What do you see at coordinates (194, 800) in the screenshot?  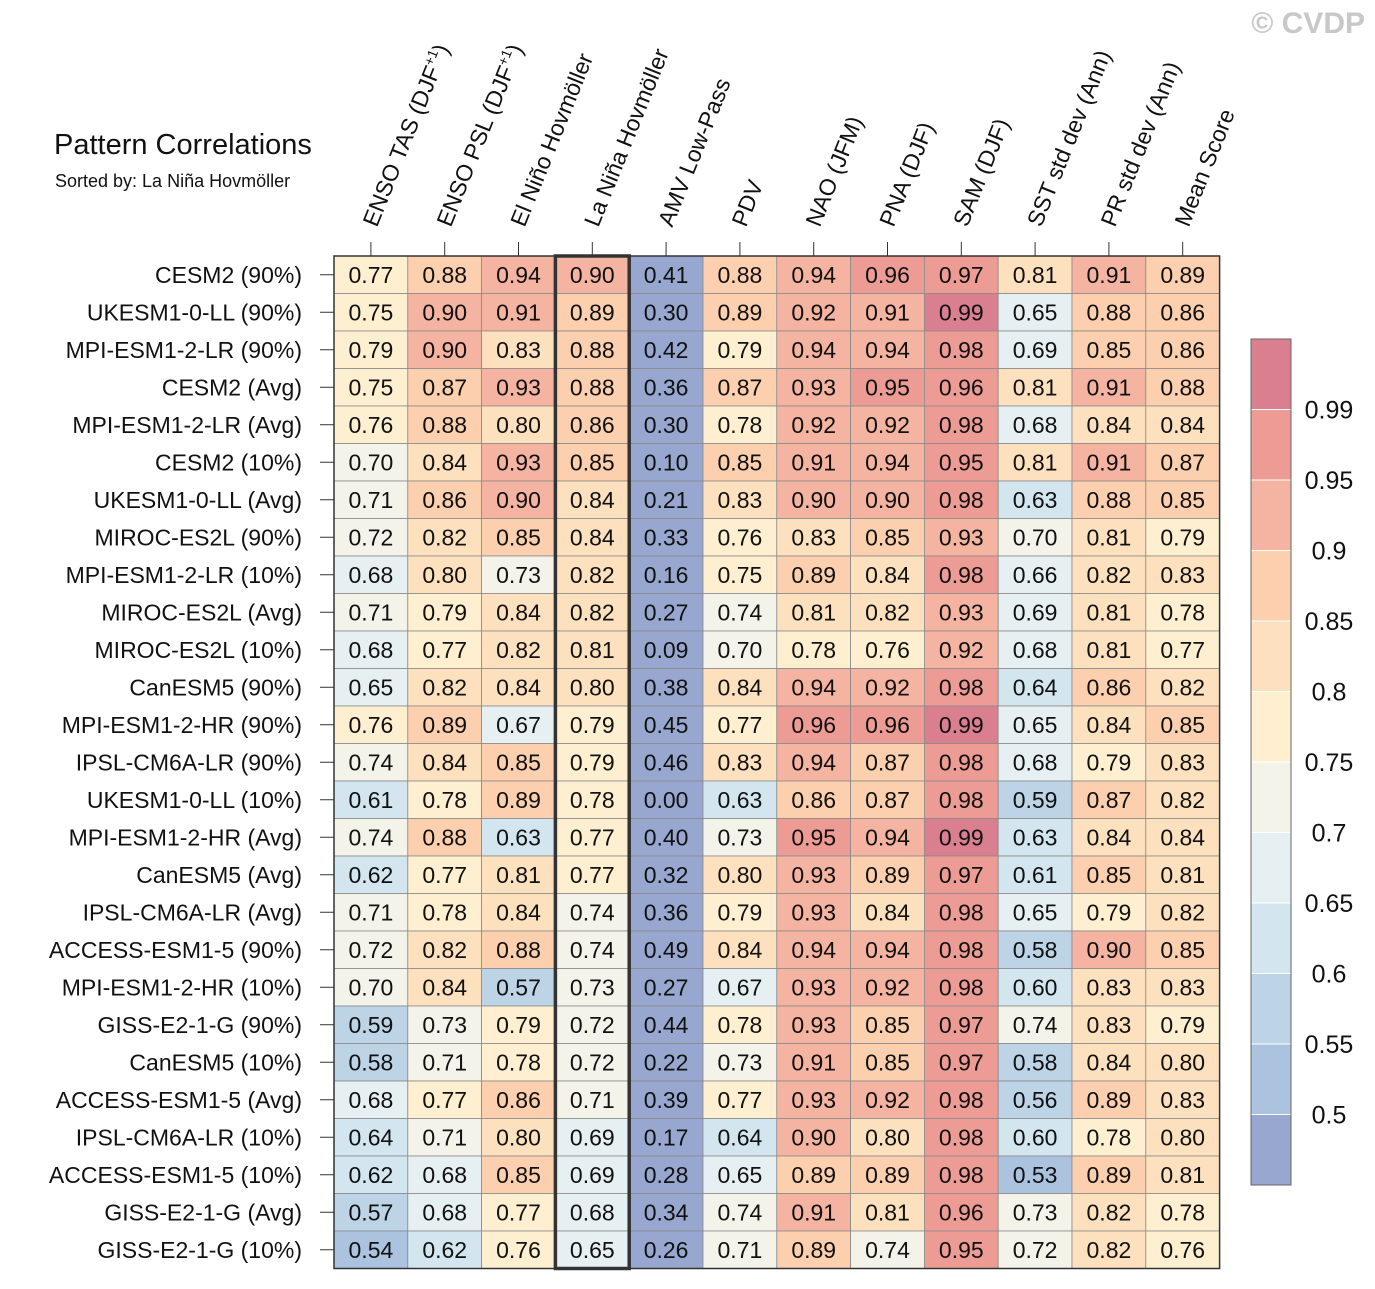 I see `row-label-ukesm1-0-ll-10: UKESM1-0-LL (10%)` at bounding box center [194, 800].